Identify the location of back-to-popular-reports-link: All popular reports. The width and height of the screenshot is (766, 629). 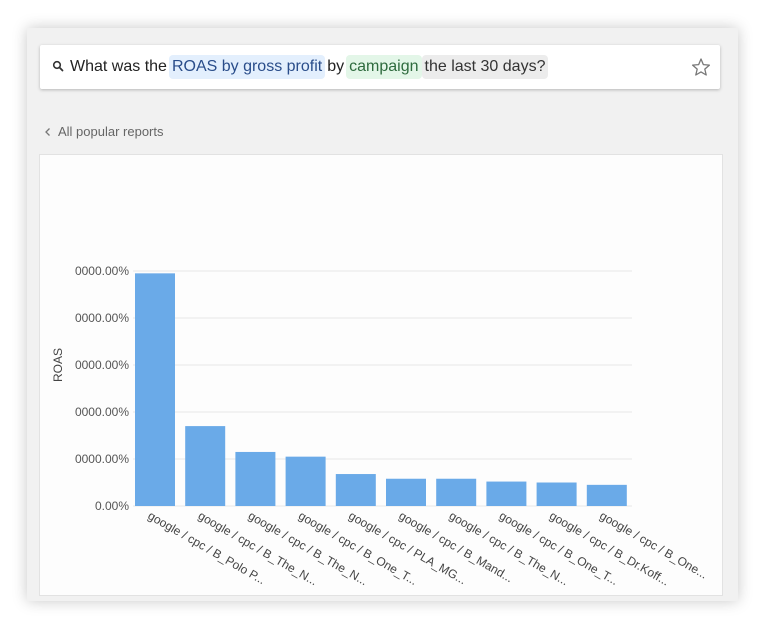
(104, 131).